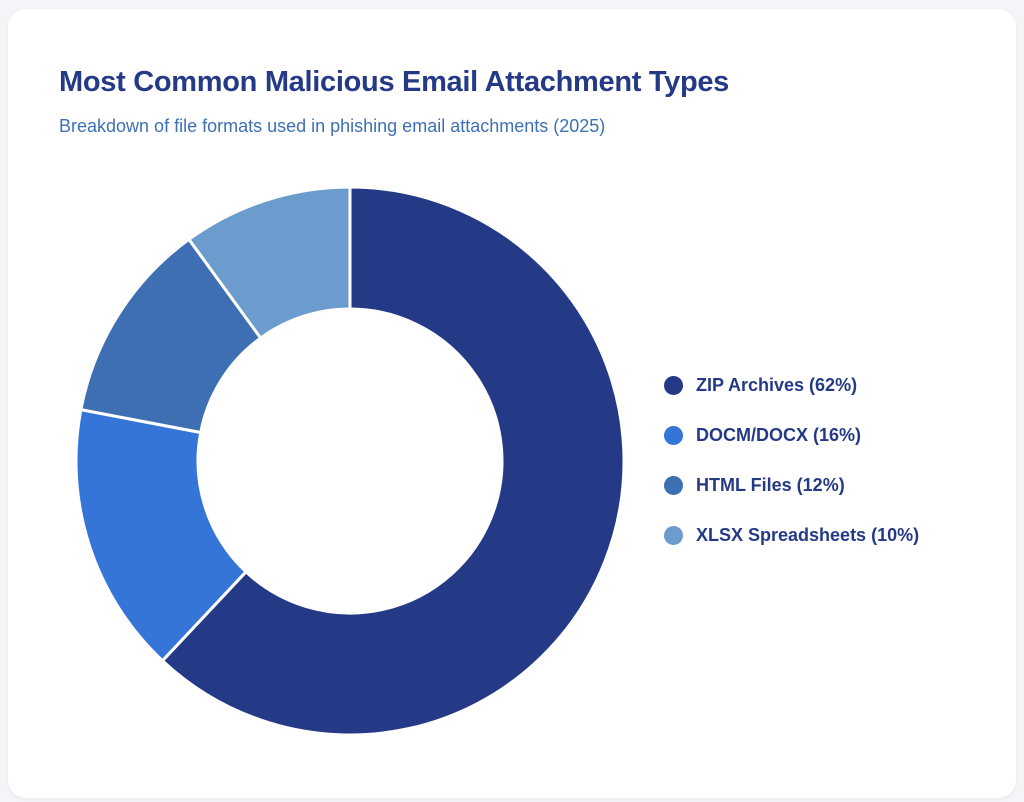  Describe the element at coordinates (269, 263) in the screenshot. I see `donut-slice-xlsx` at that location.